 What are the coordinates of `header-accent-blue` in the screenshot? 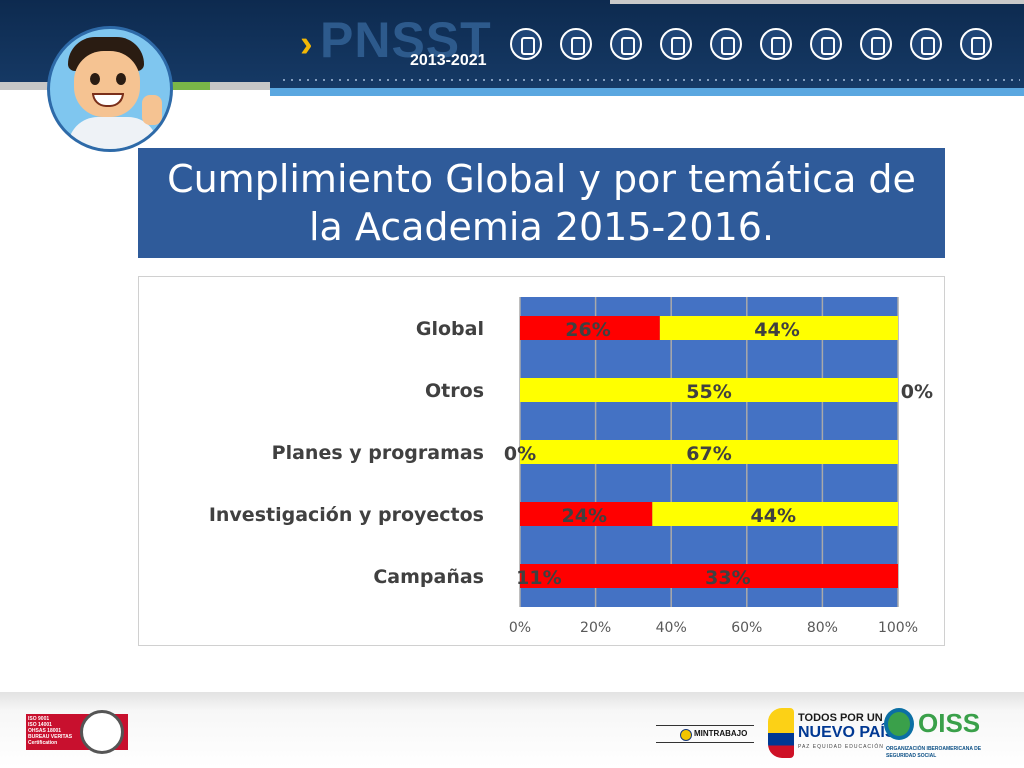 It's located at (647, 92).